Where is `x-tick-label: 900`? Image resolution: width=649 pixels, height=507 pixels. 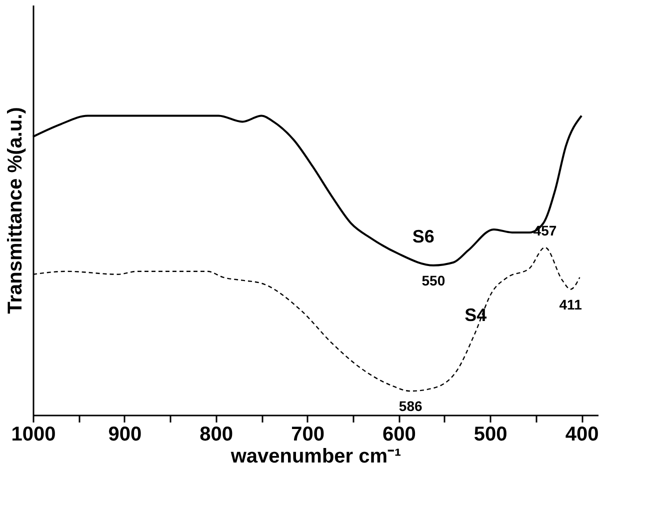 x-tick-label: 900 is located at coordinates (125, 435).